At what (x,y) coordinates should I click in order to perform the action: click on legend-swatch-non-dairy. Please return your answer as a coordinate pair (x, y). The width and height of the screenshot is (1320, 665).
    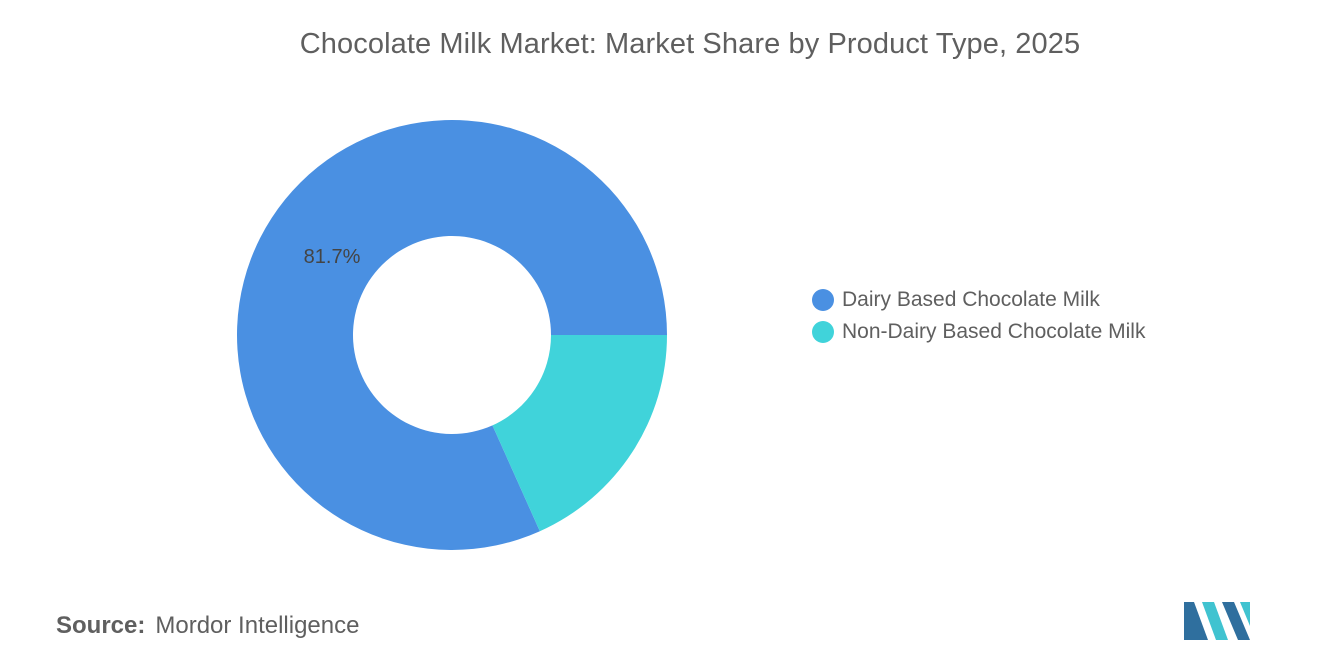
    Looking at the image, I should click on (823, 332).